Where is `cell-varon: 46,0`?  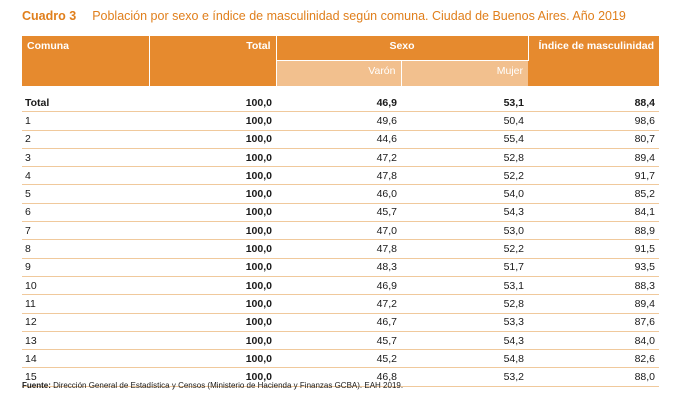
cell-varon: 46,0 is located at coordinates (338, 194).